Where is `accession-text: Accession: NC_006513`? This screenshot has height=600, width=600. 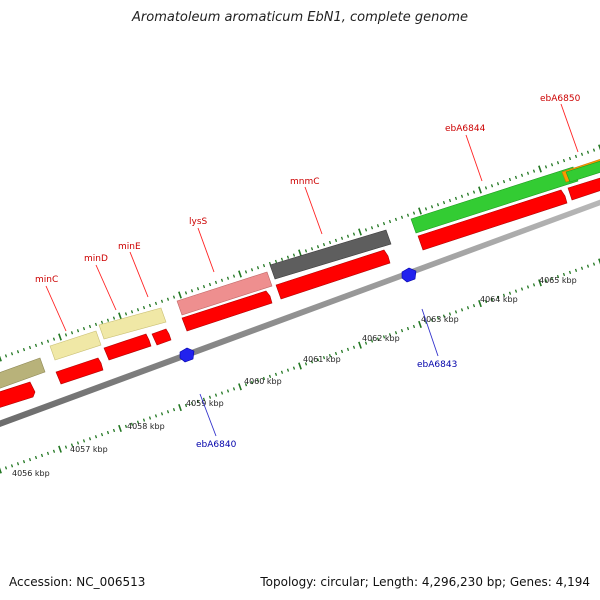 accession-text: Accession: NC_006513 is located at coordinates (77, 582).